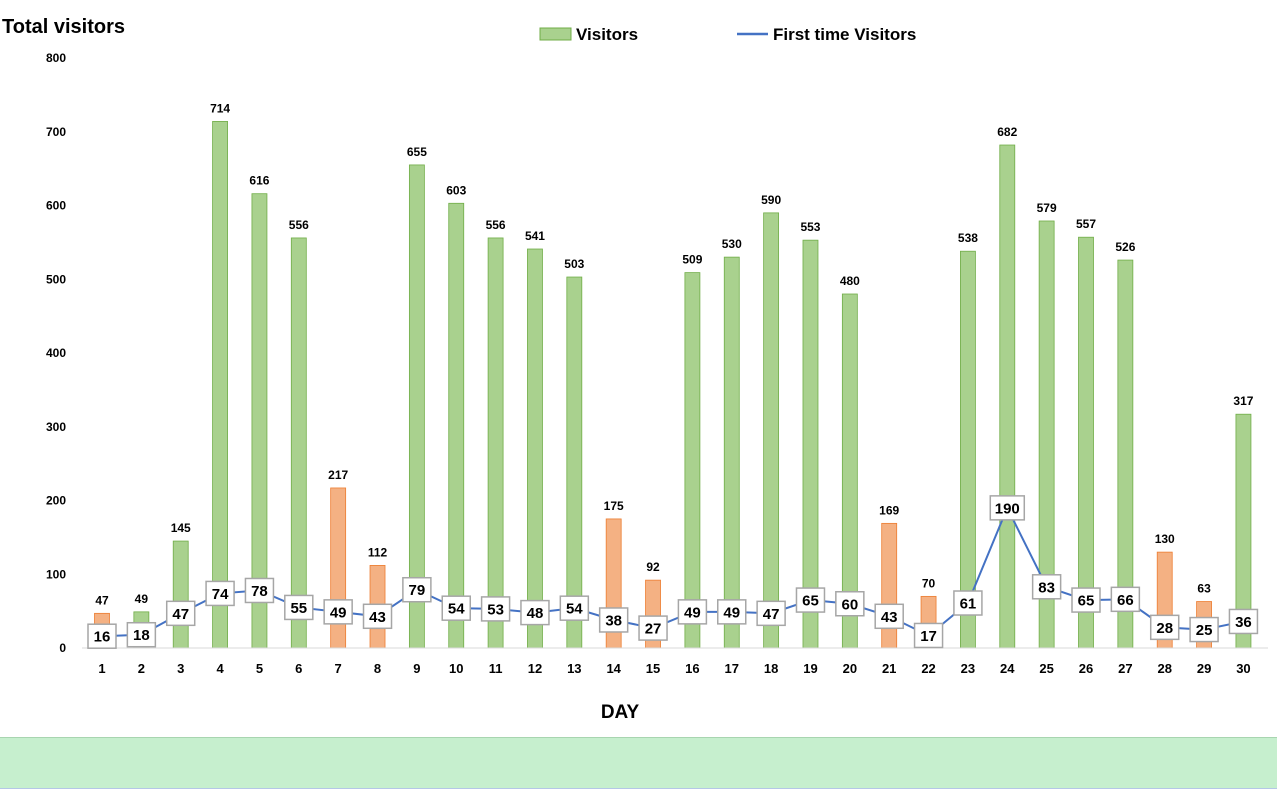  I want to click on visitors-bar-label: 530, so click(732, 244).